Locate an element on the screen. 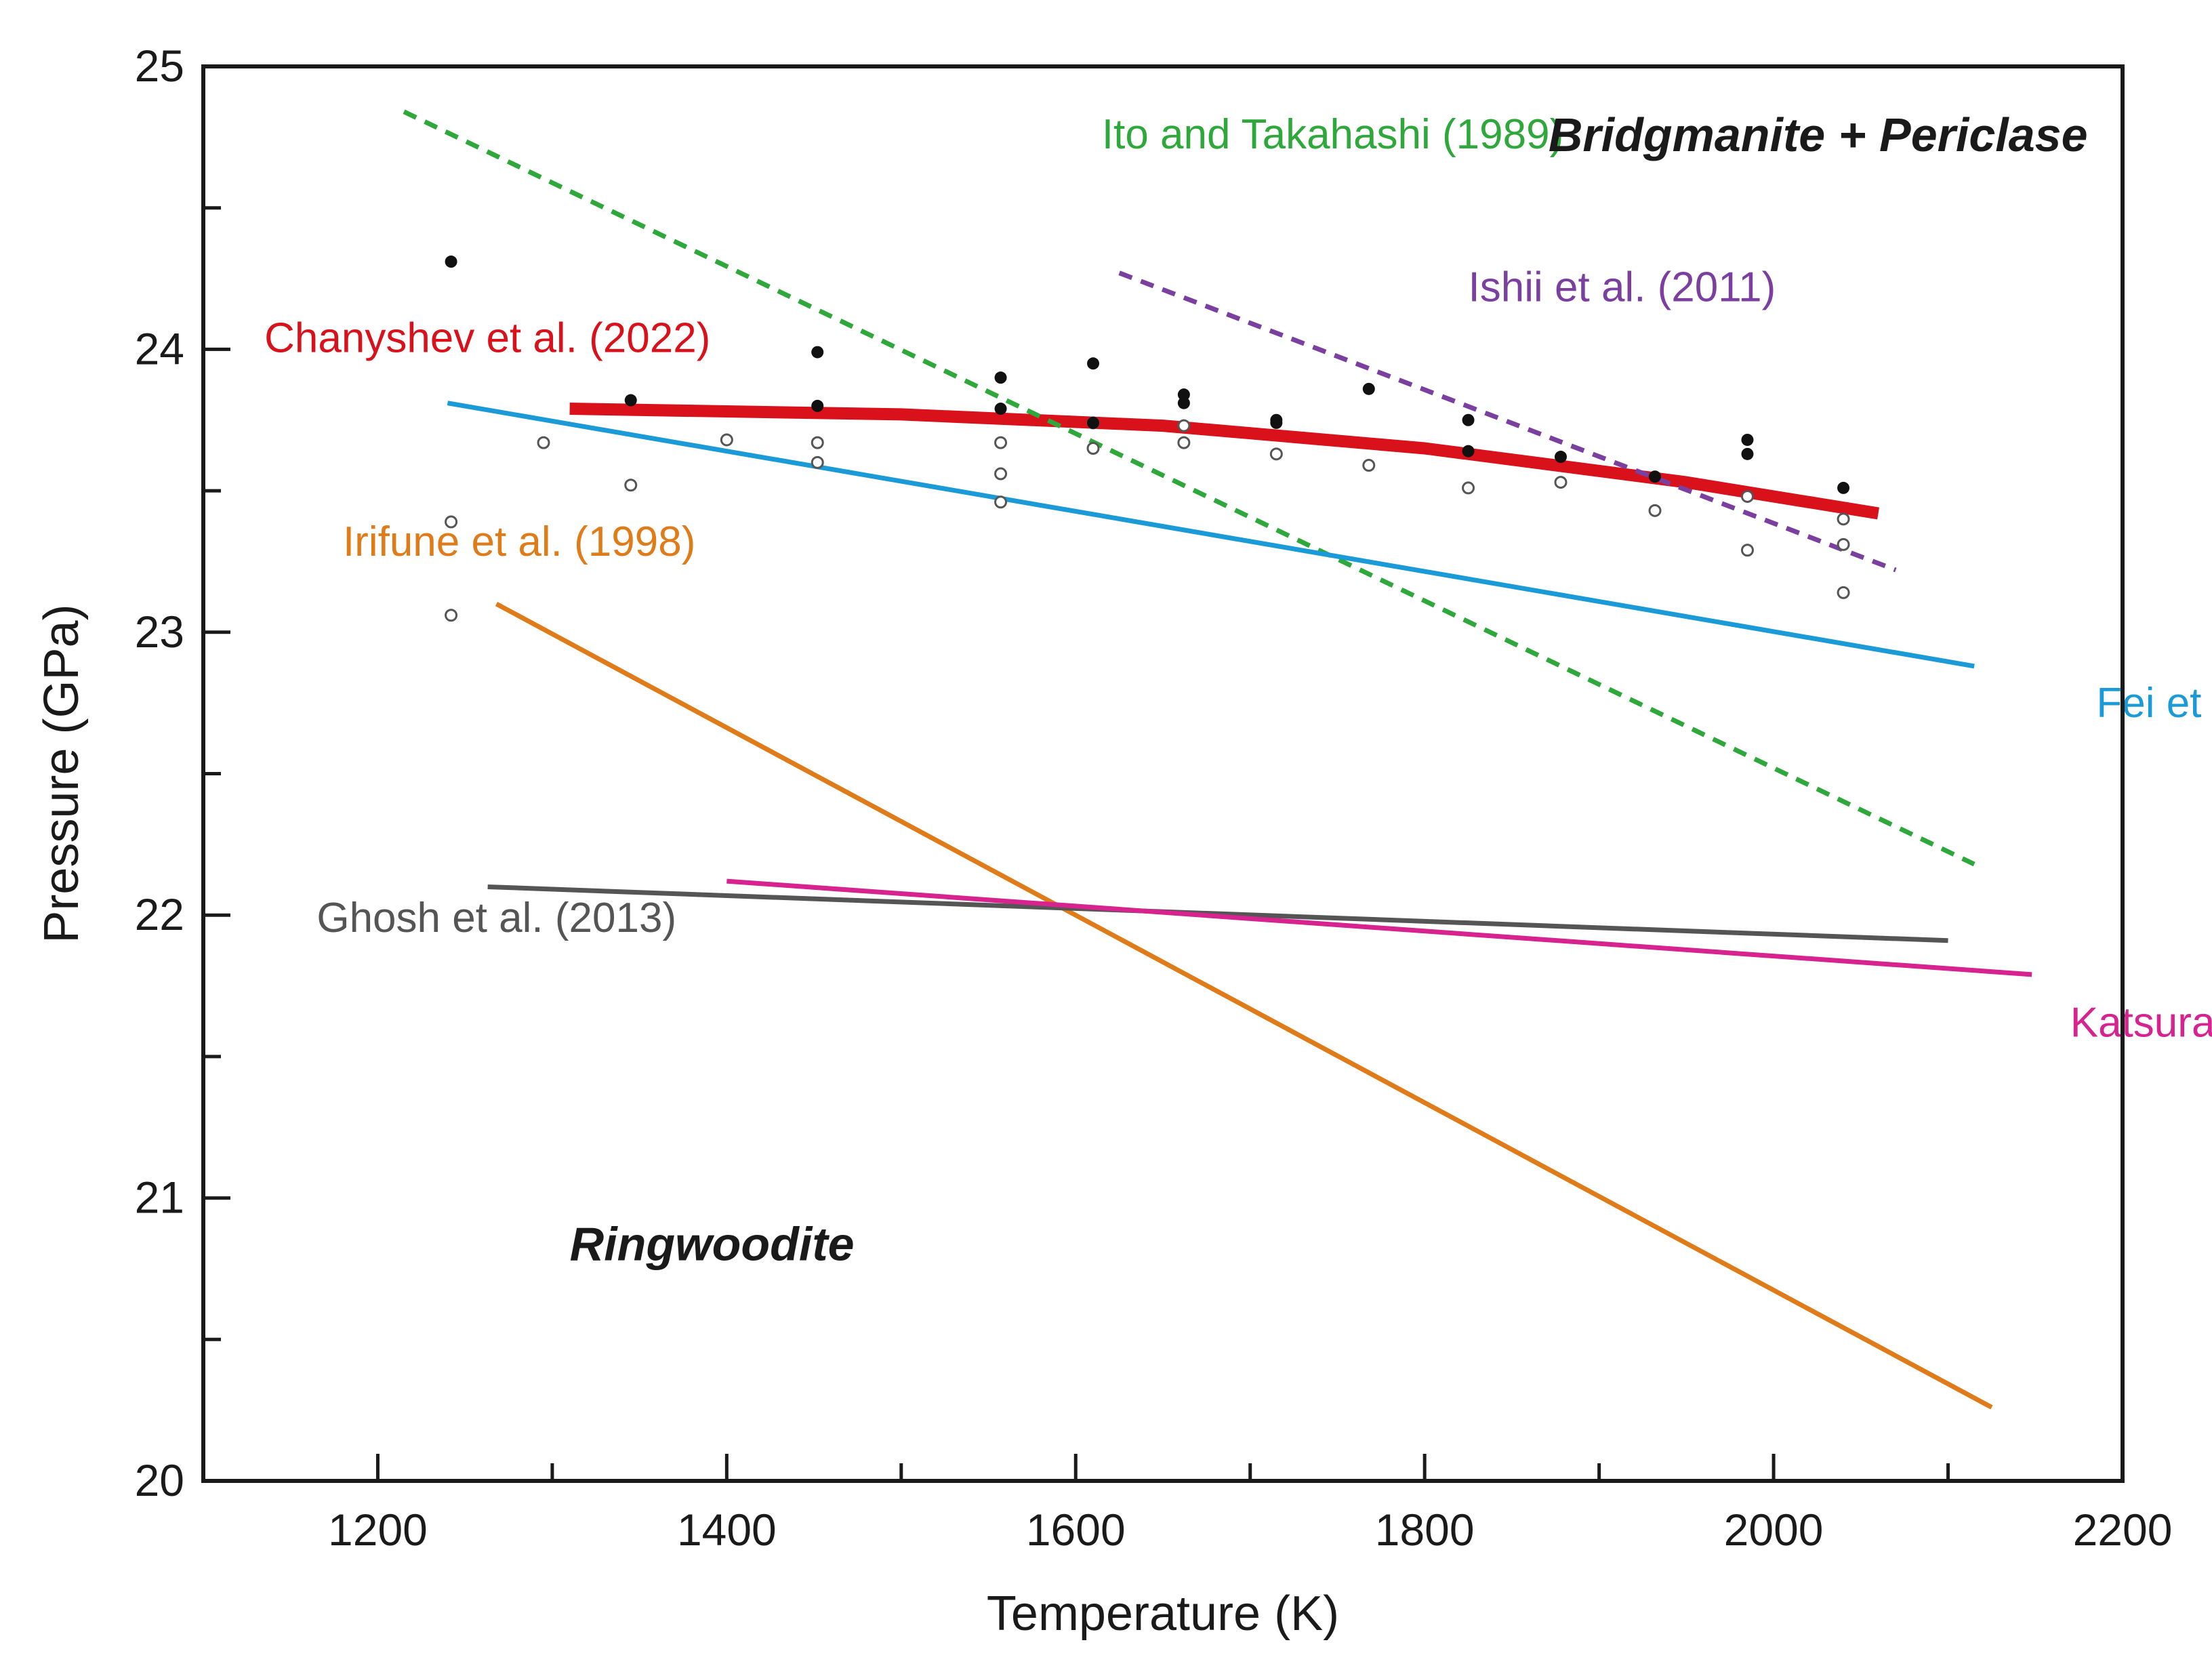  region-label-bridgmanite-periclase: Bridgmanite + Periclase is located at coordinates (1818, 134).